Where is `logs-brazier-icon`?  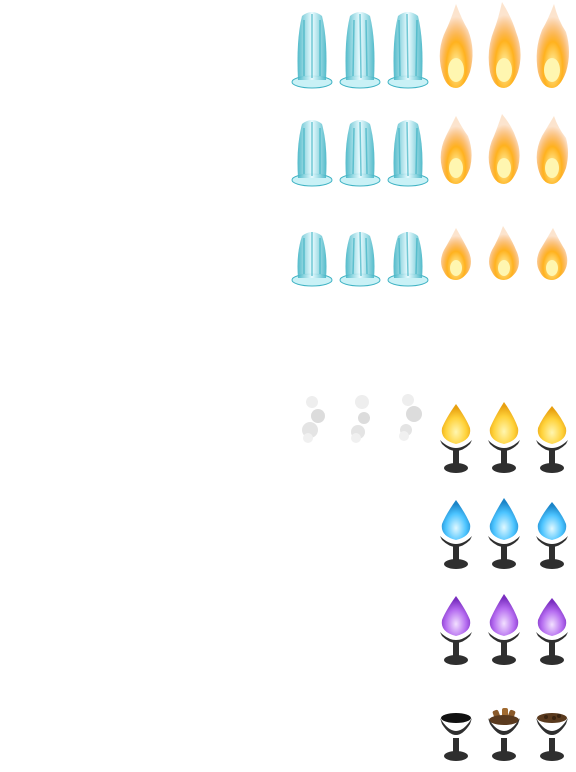 logs-brazier-icon is located at coordinates (504, 720).